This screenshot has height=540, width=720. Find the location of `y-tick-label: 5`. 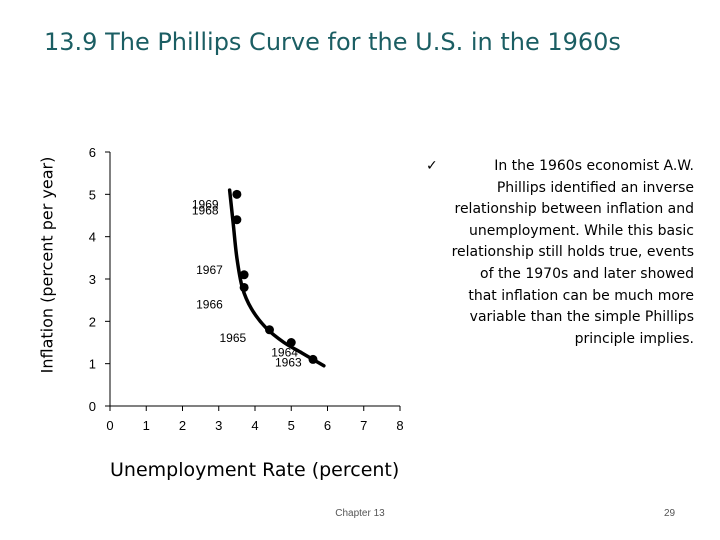

y-tick-label: 5 is located at coordinates (92, 194).